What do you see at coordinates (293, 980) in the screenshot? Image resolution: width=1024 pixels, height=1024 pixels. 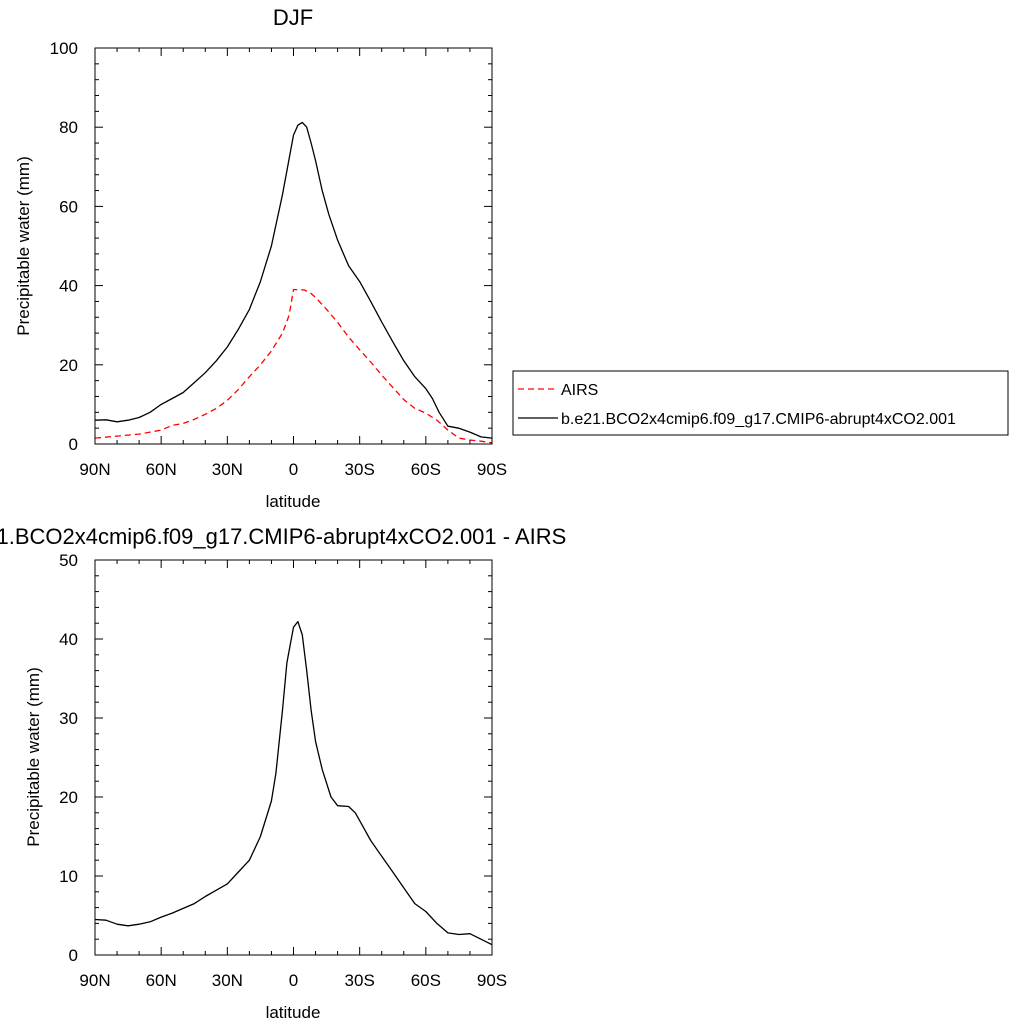 I see `bottom-xtick-label: 0` at bounding box center [293, 980].